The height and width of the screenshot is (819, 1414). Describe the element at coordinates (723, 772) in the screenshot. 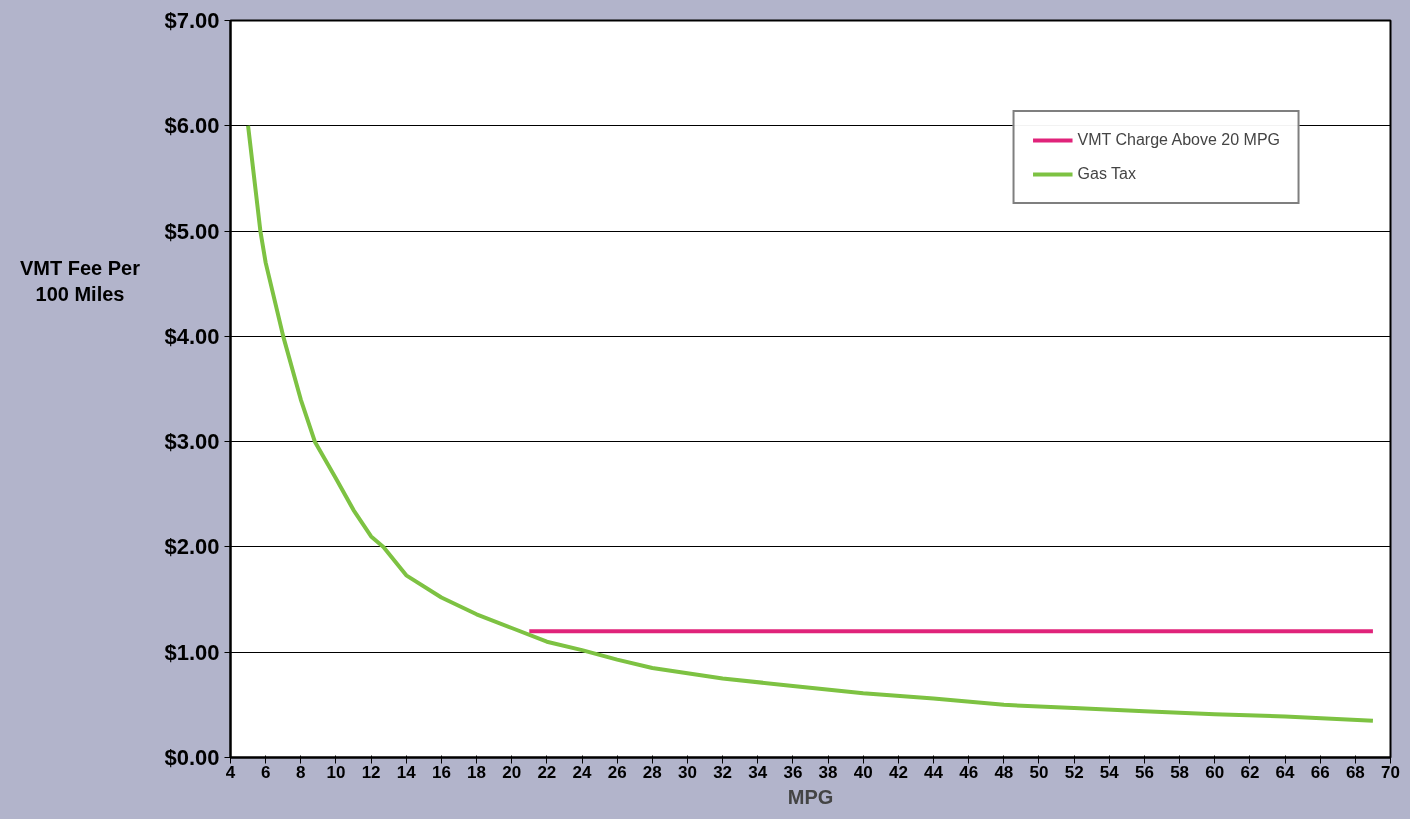

I see `x-tick-label: 32` at that location.